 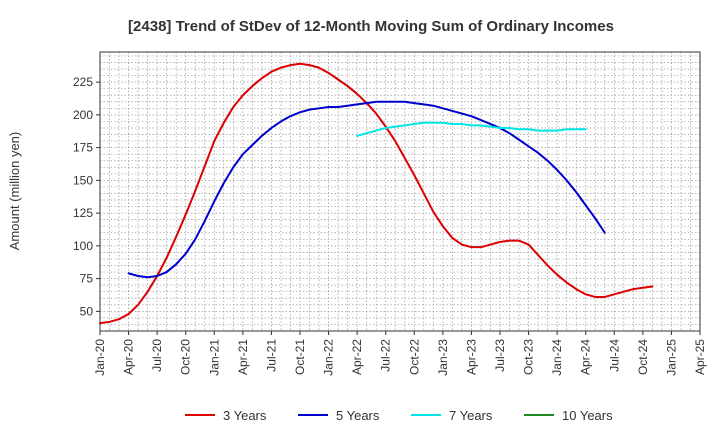 I want to click on y-tick-label: 75, so click(x=87, y=279).